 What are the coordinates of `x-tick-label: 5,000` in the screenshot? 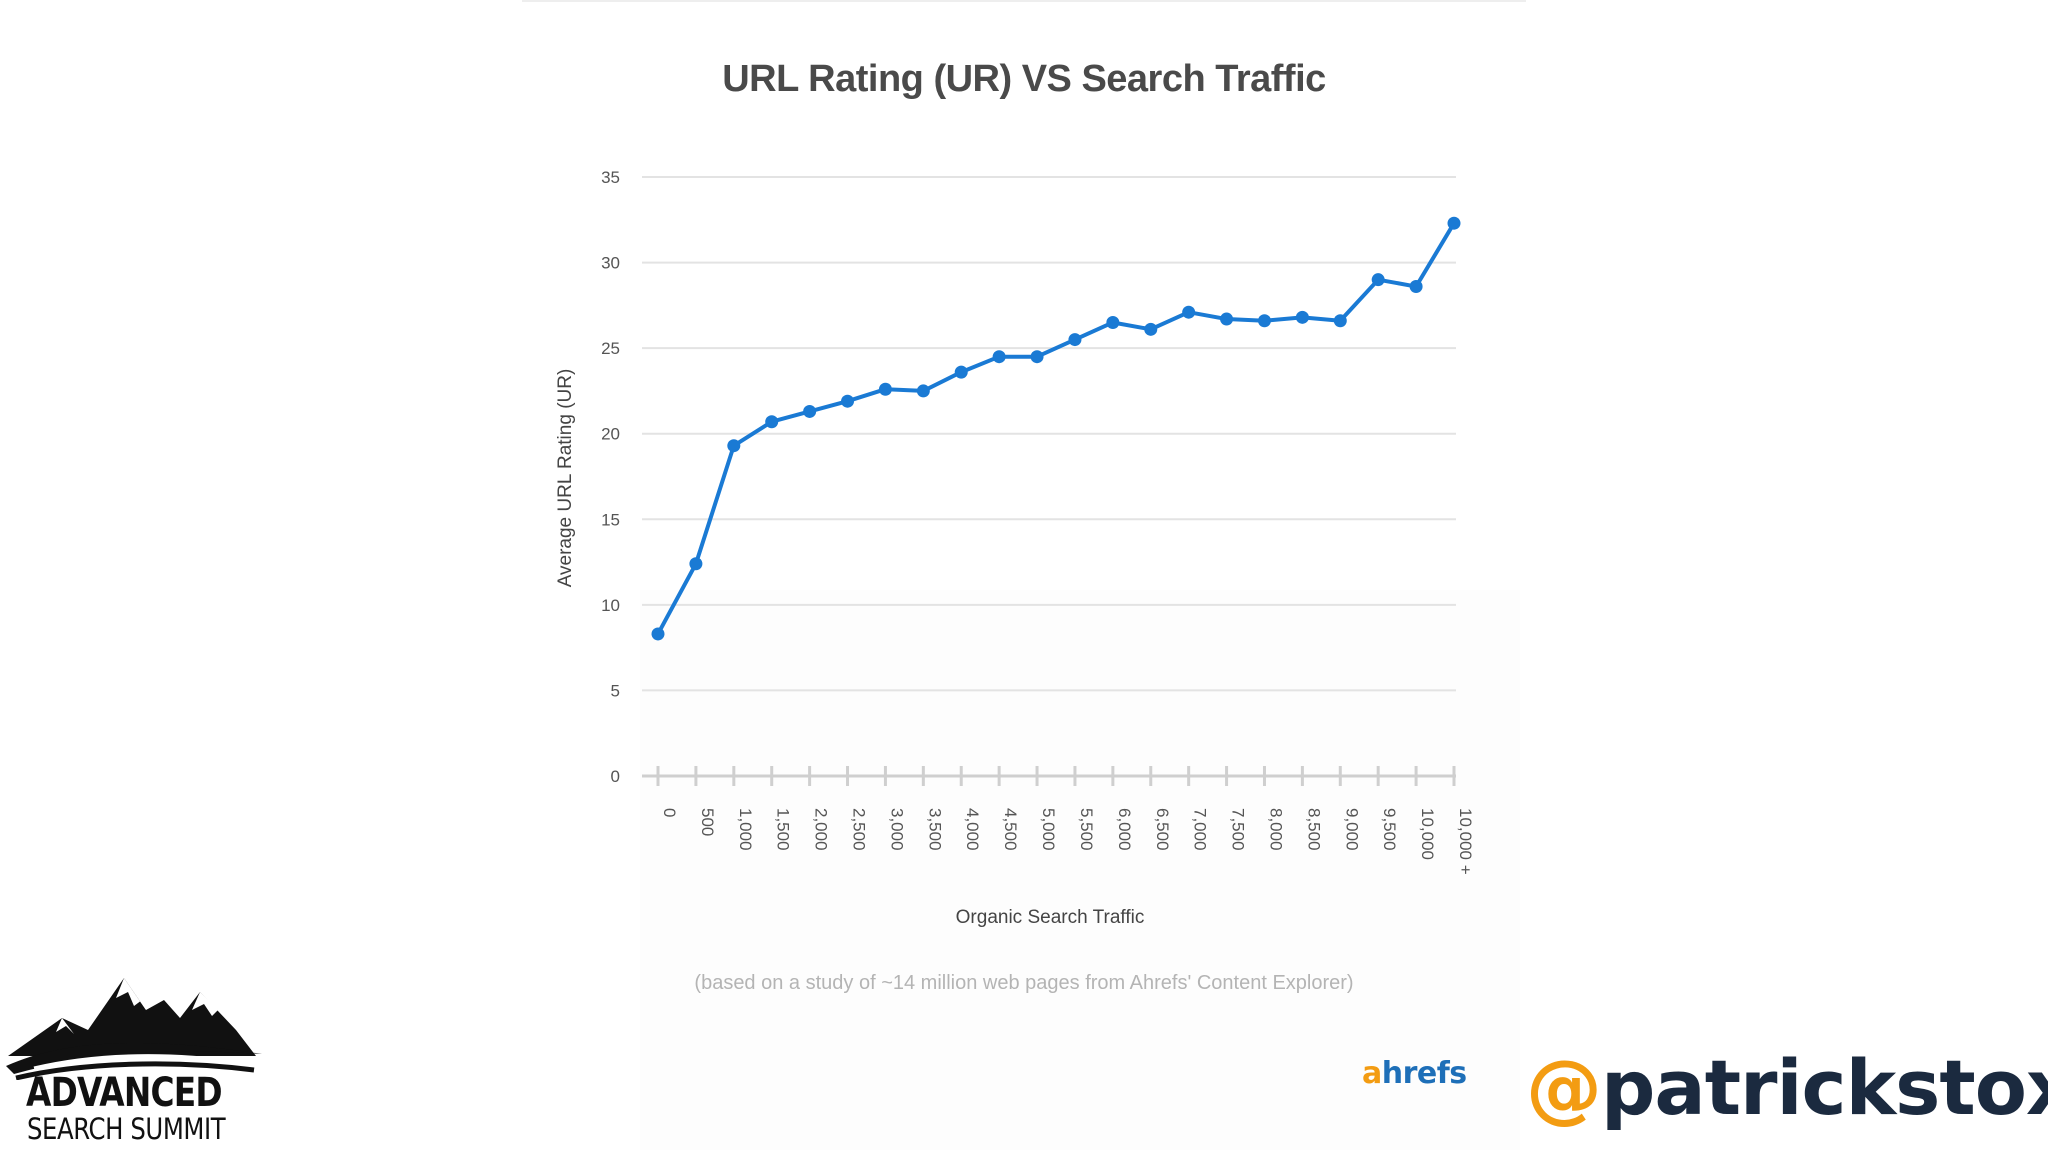 It's located at (1048, 829).